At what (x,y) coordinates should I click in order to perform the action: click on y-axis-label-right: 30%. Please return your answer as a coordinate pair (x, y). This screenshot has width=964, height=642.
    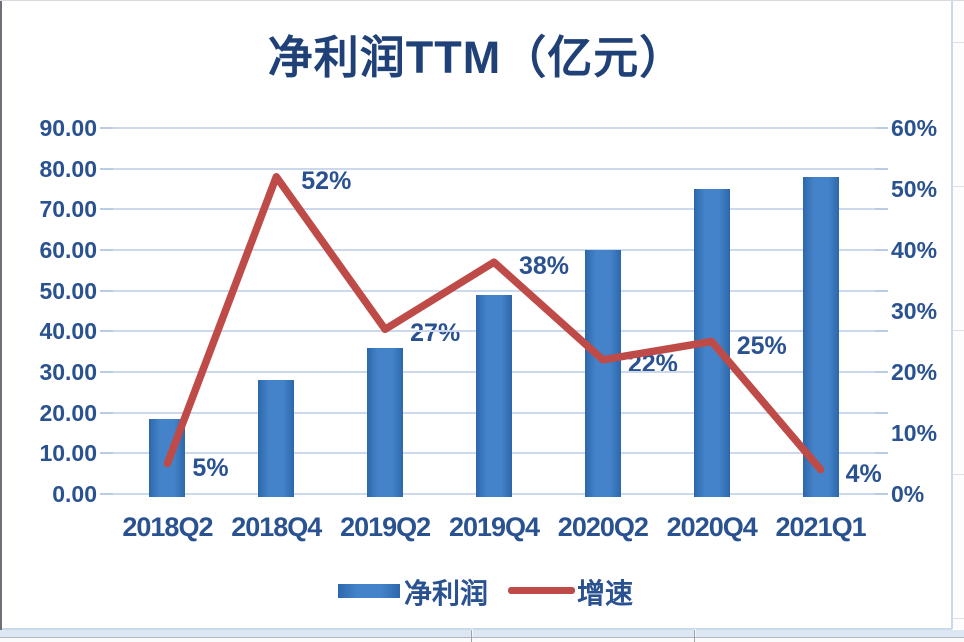
    Looking at the image, I should click on (914, 311).